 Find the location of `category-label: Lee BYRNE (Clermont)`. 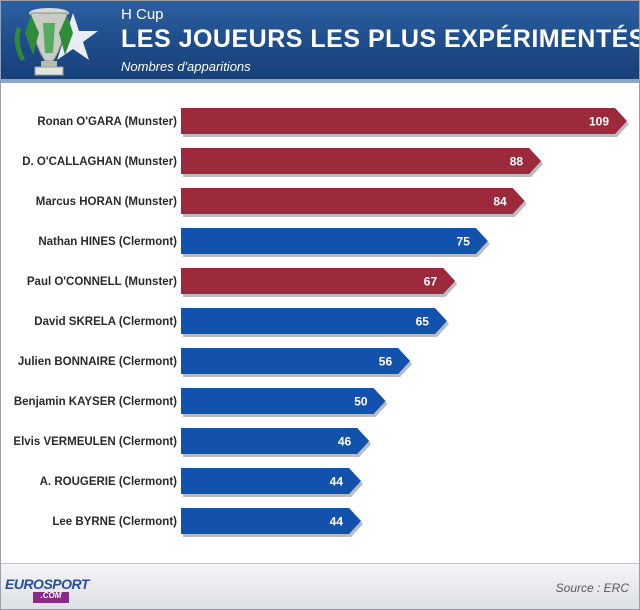

category-label: Lee BYRNE (Clermont) is located at coordinates (114, 522).